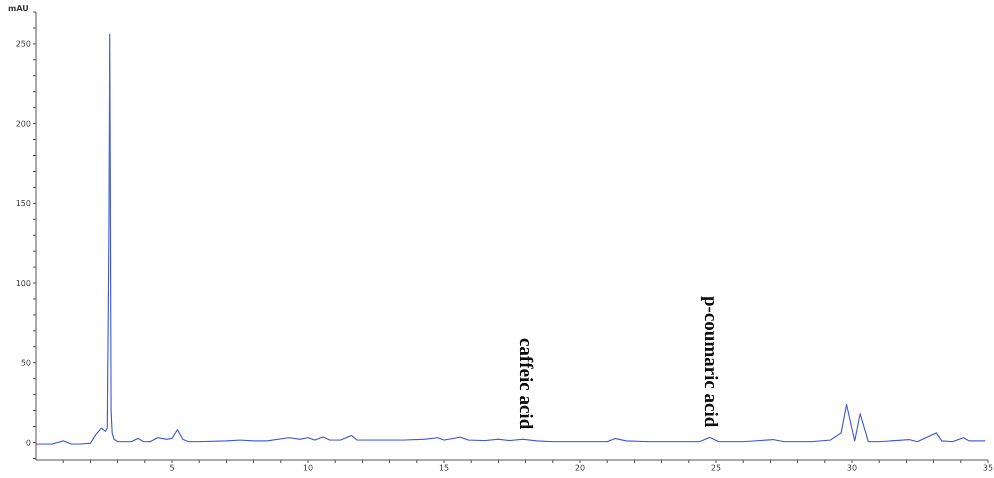  What do you see at coordinates (172, 468) in the screenshot?
I see `x-tick-label: 5` at bounding box center [172, 468].